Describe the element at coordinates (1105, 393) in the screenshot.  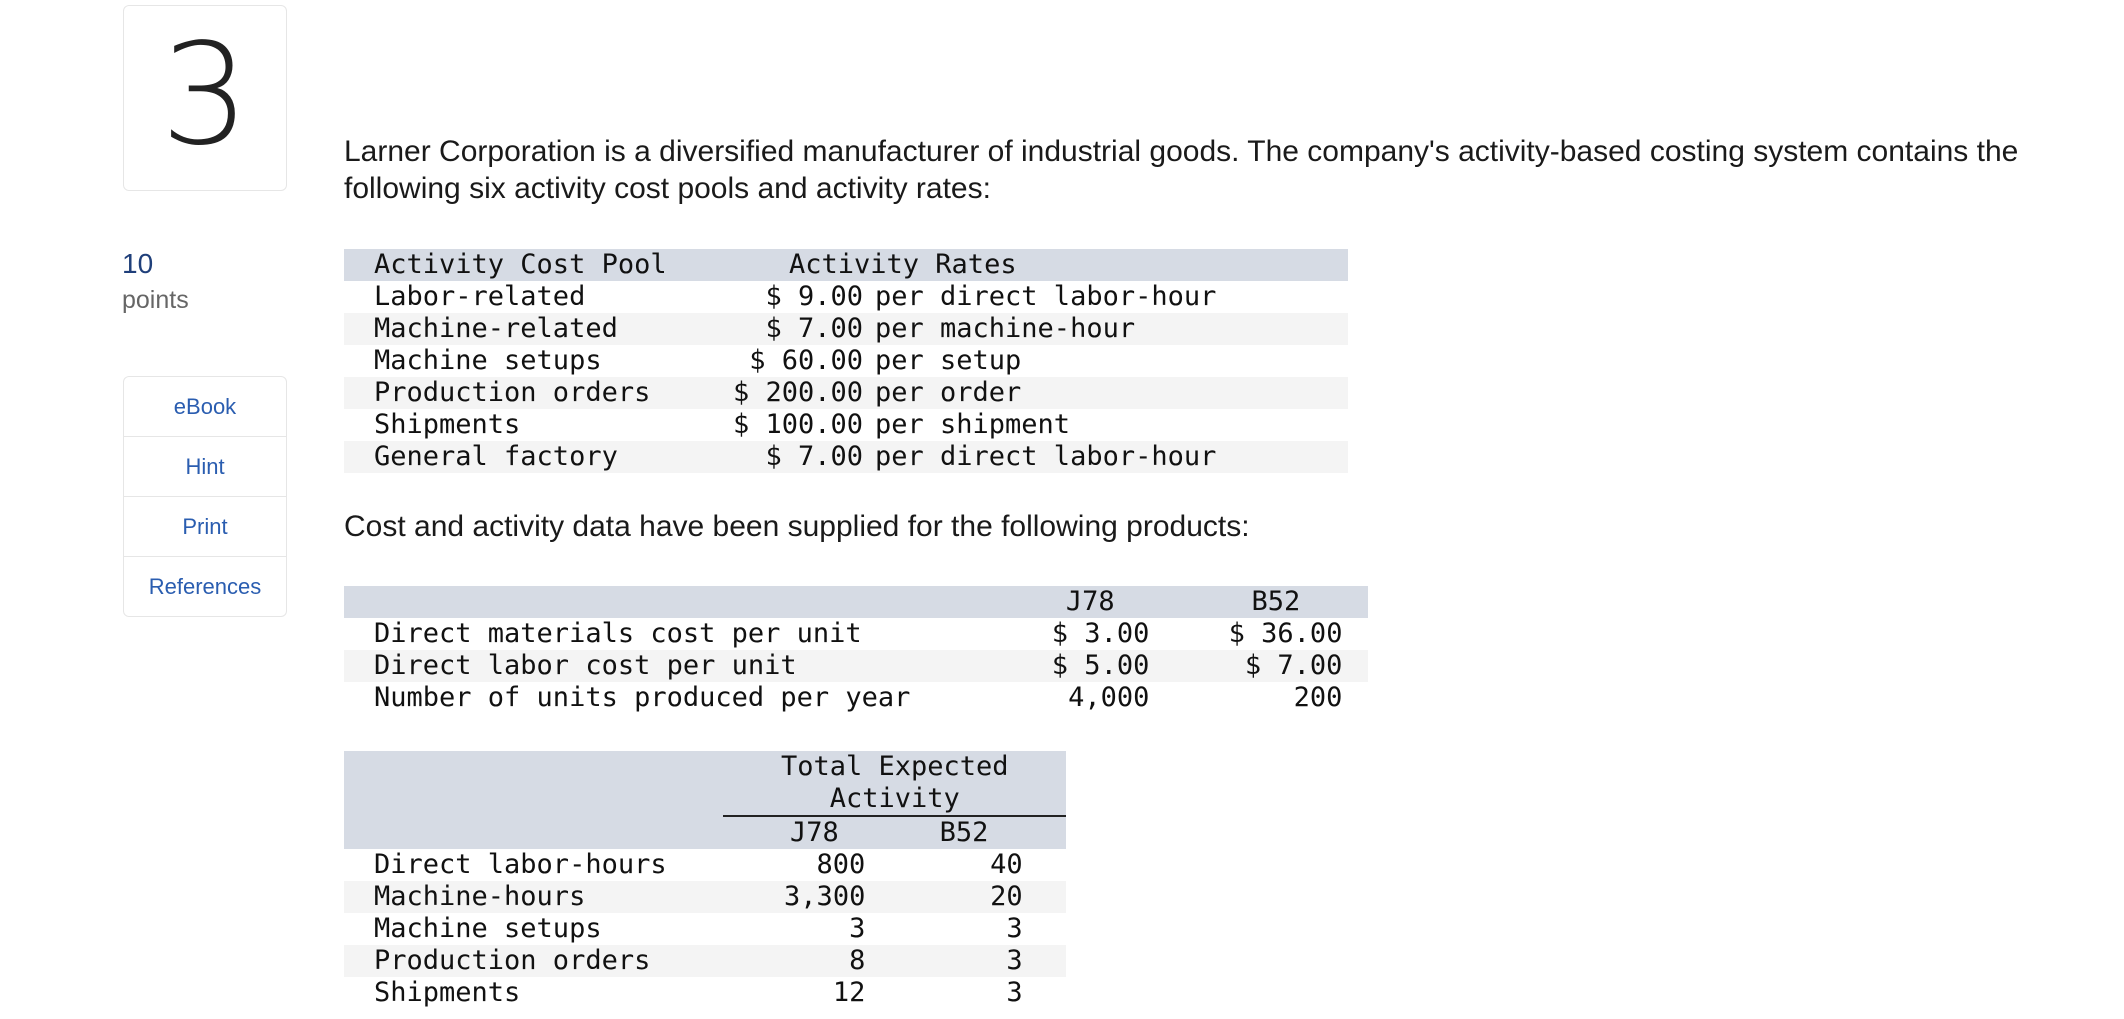
I see `pool-unit: per order` at that location.